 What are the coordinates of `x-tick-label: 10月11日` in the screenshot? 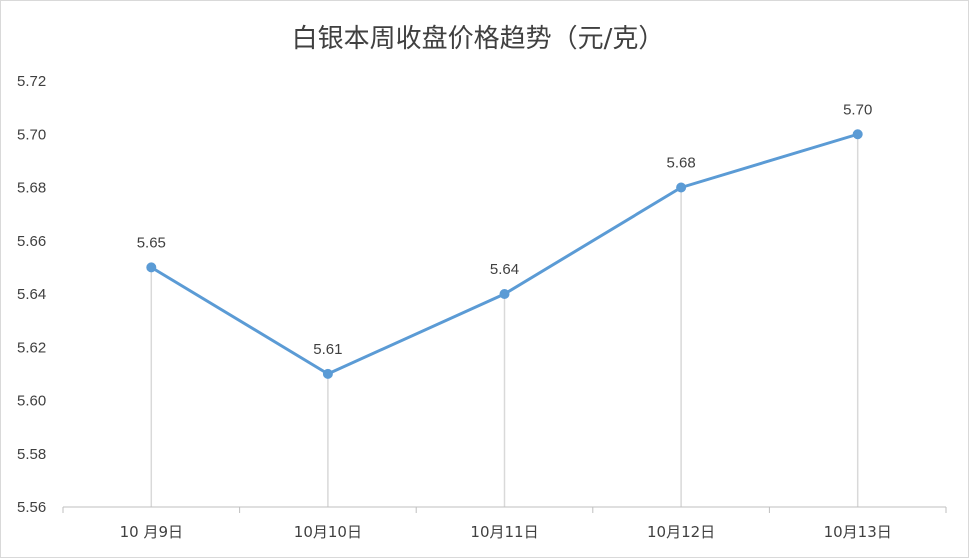 It's located at (504, 532).